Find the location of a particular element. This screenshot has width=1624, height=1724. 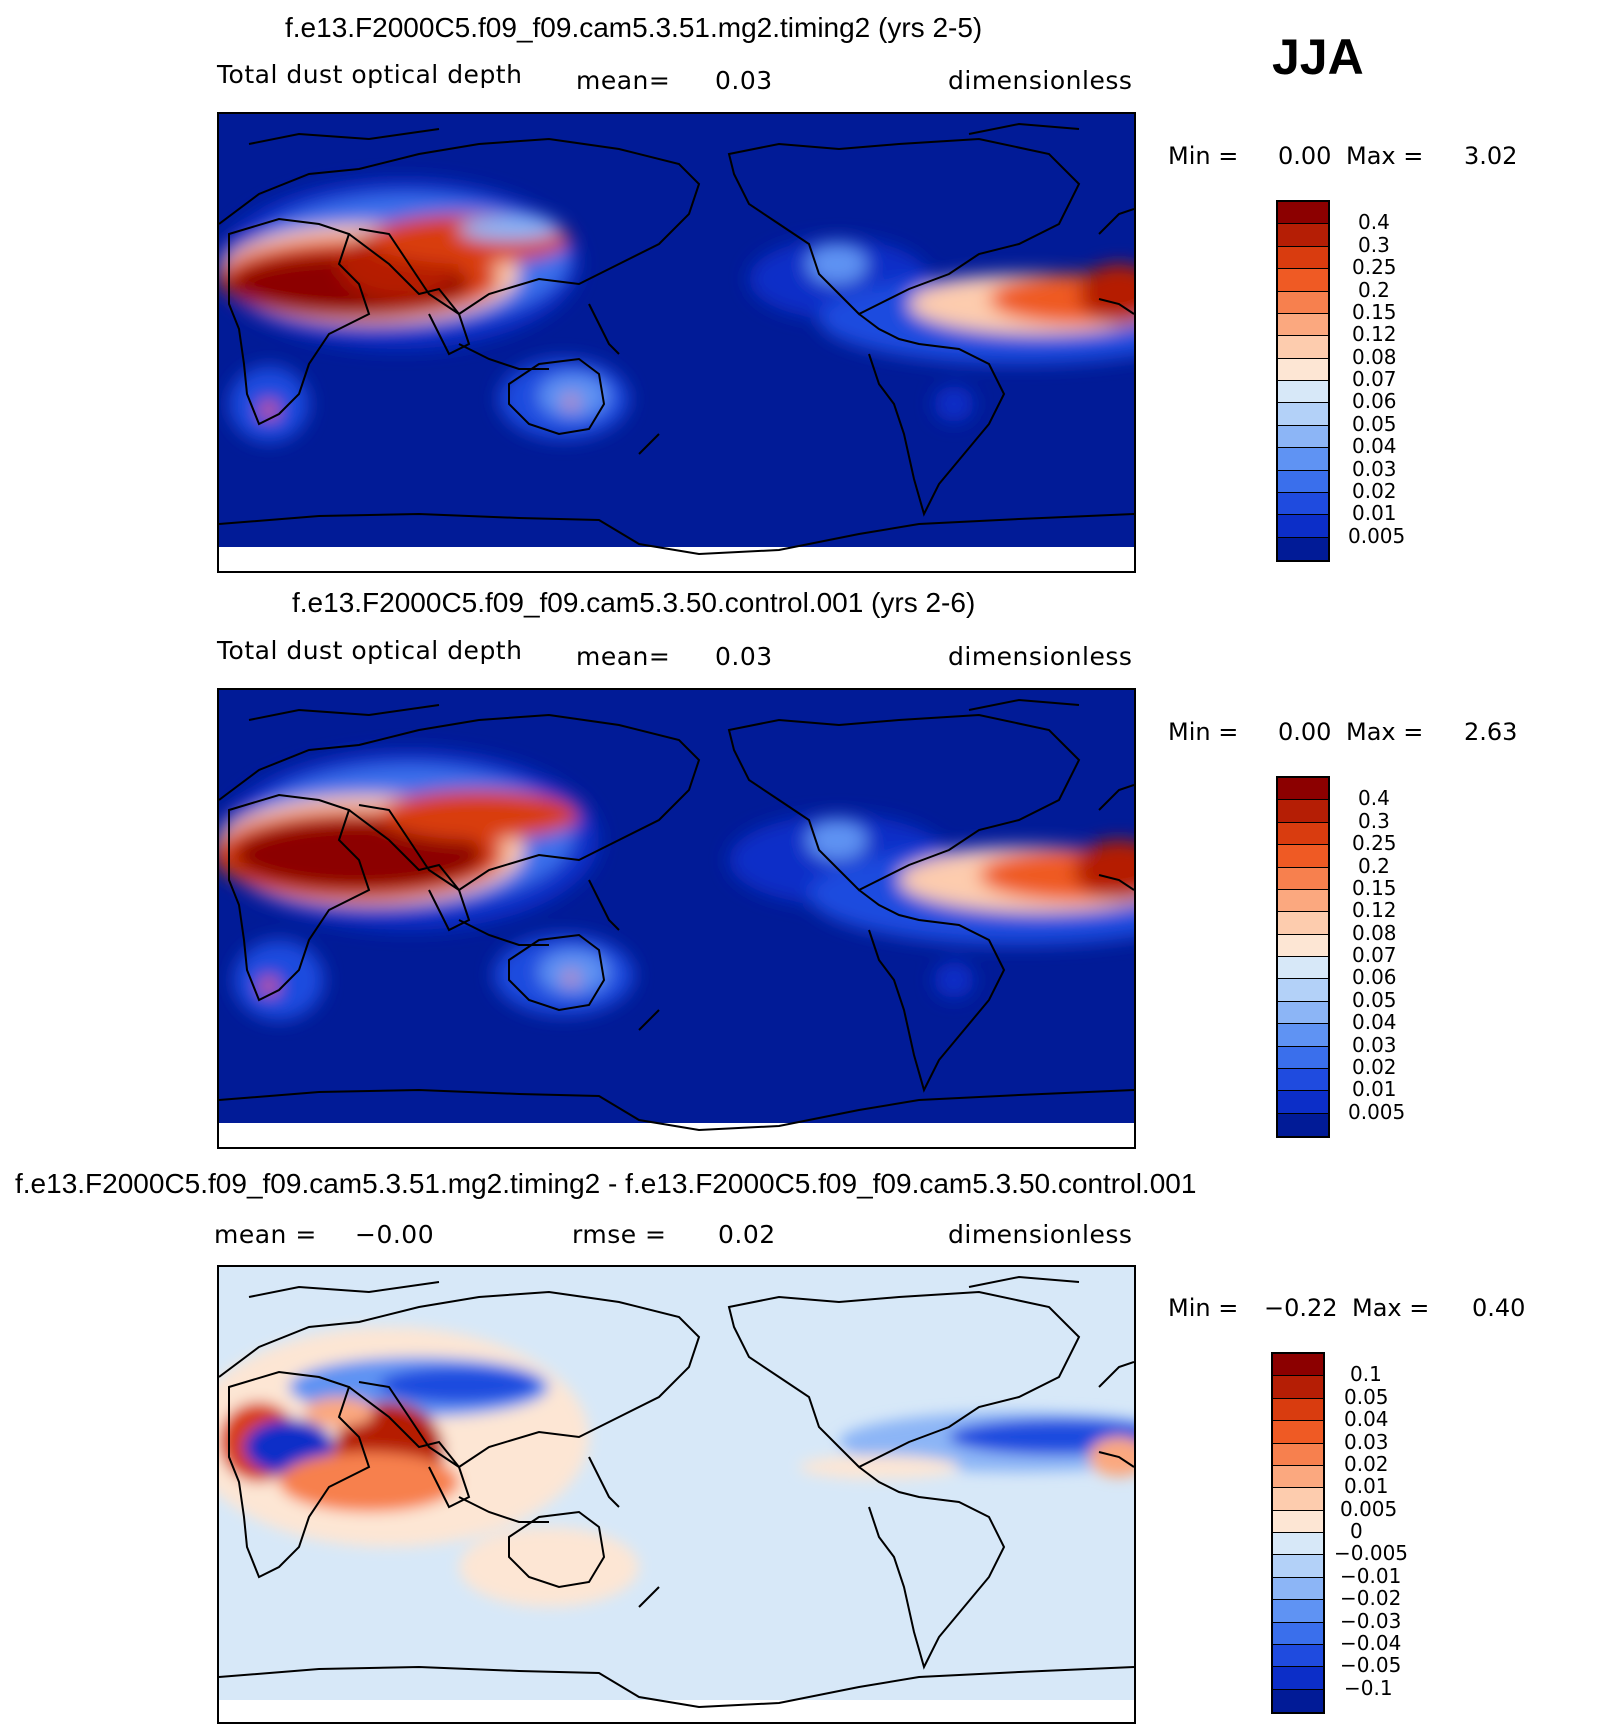

panel3-rmse-label: rmse = is located at coordinates (619, 1234).